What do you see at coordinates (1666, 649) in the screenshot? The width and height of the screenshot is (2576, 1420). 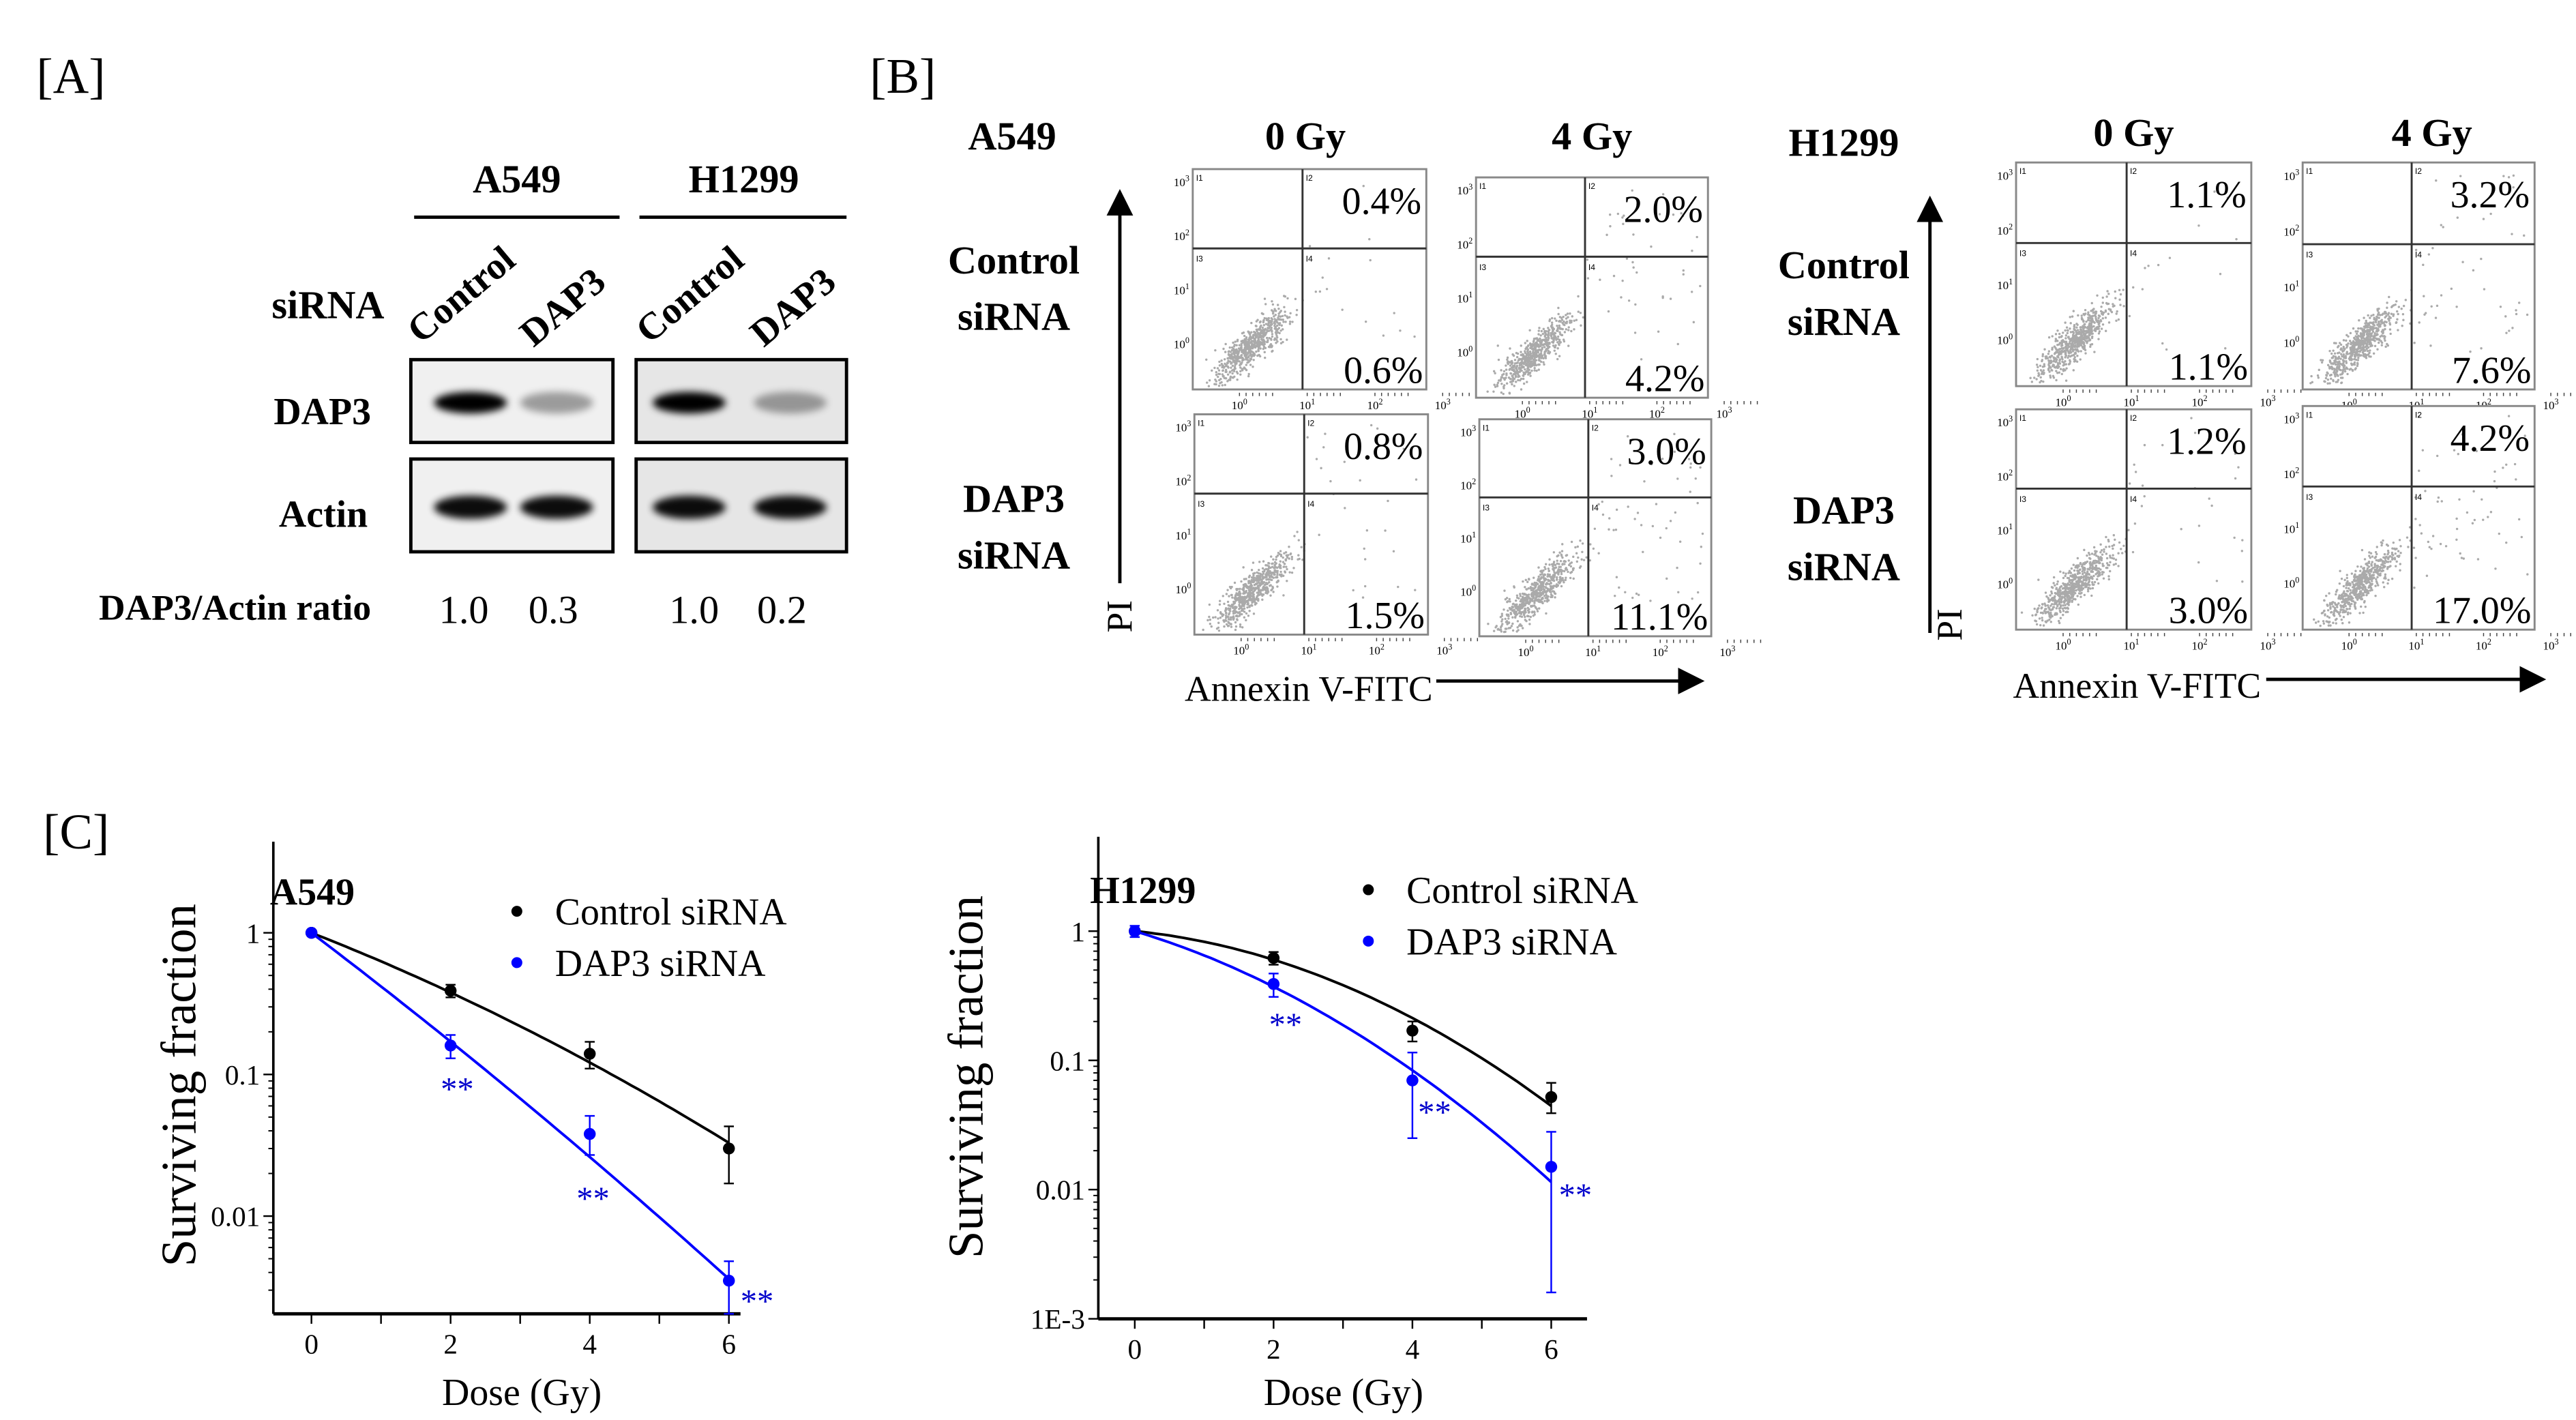 I see `tick-exponent: 2` at bounding box center [1666, 649].